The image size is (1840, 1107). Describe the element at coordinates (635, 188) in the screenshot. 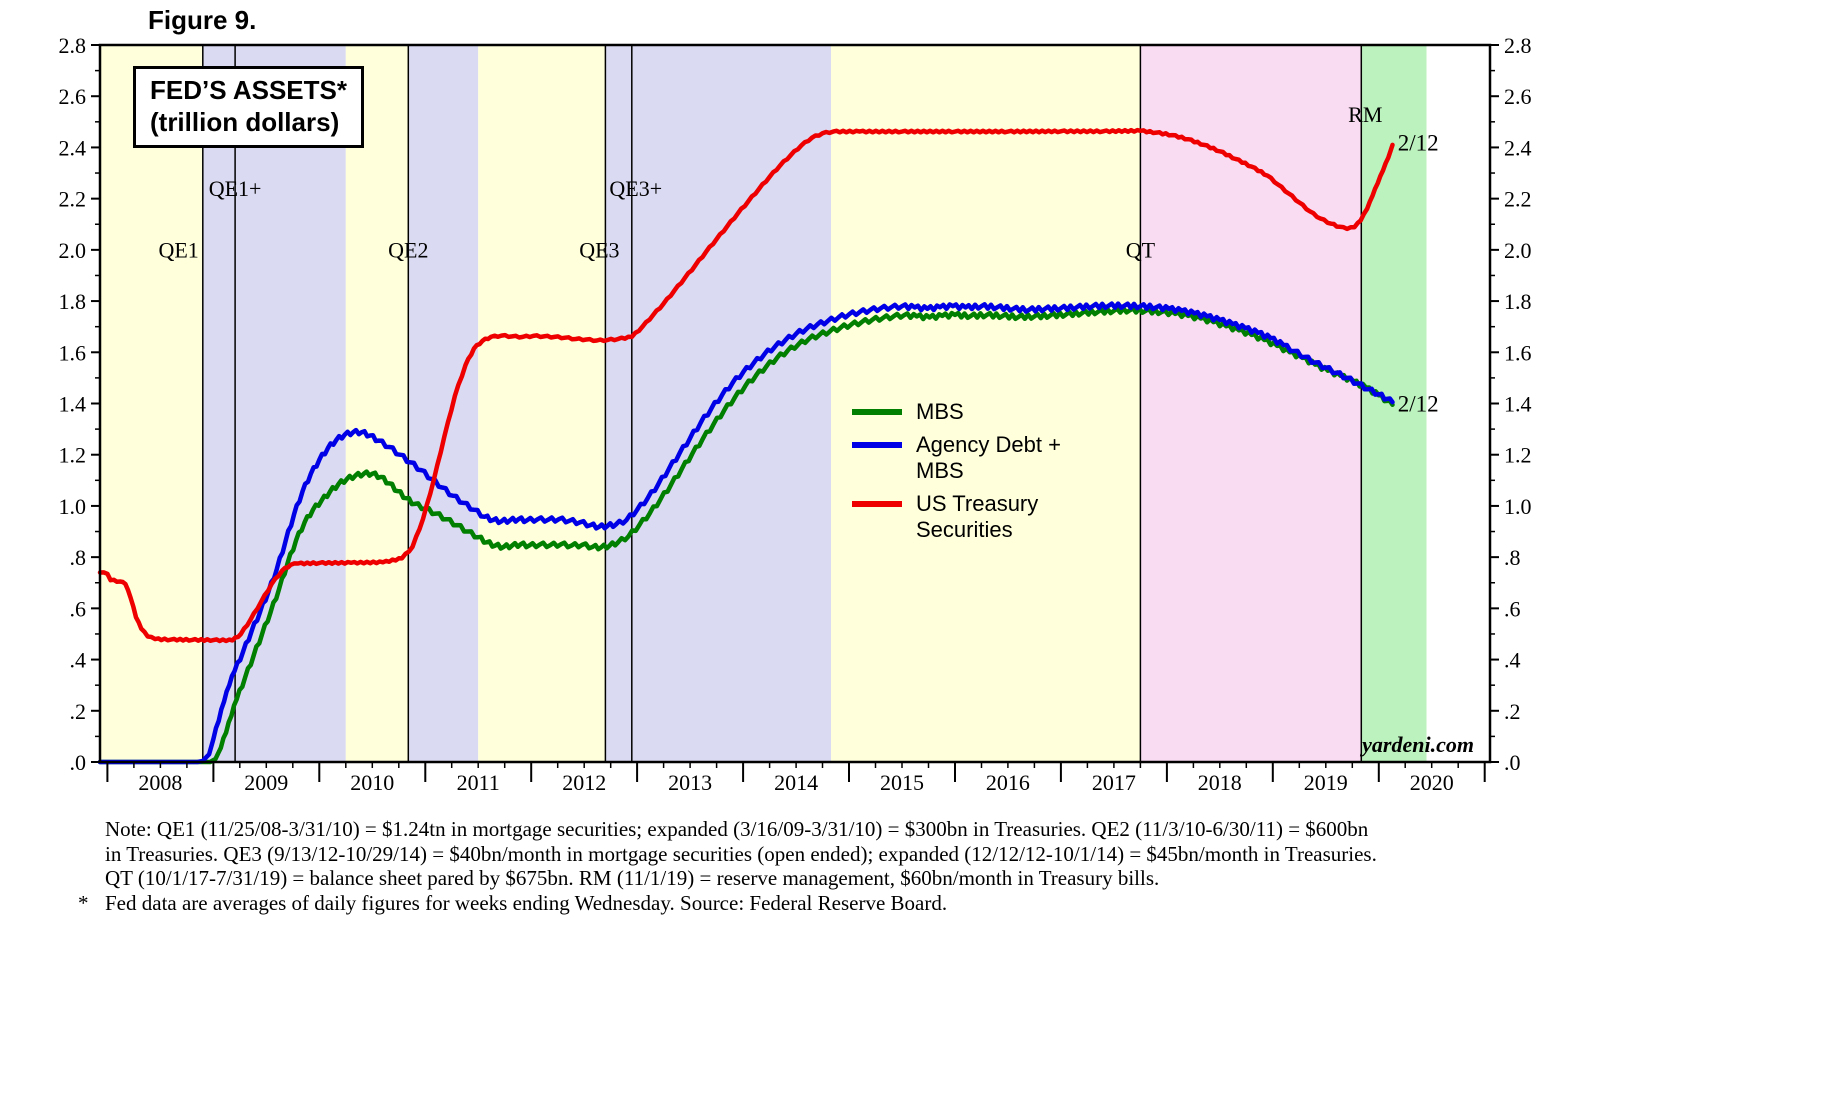

I see `annotation-qe3+: QE3+` at that location.